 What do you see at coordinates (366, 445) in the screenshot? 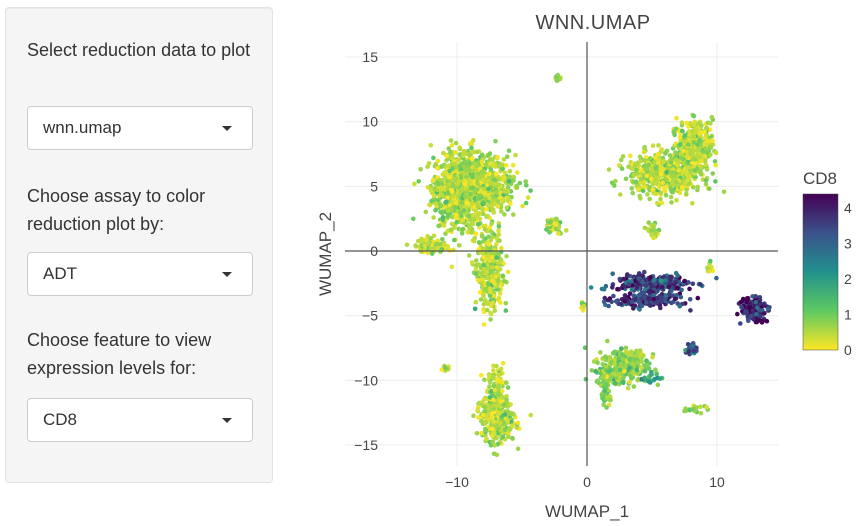
I see `y-tick-label: −15` at bounding box center [366, 445].